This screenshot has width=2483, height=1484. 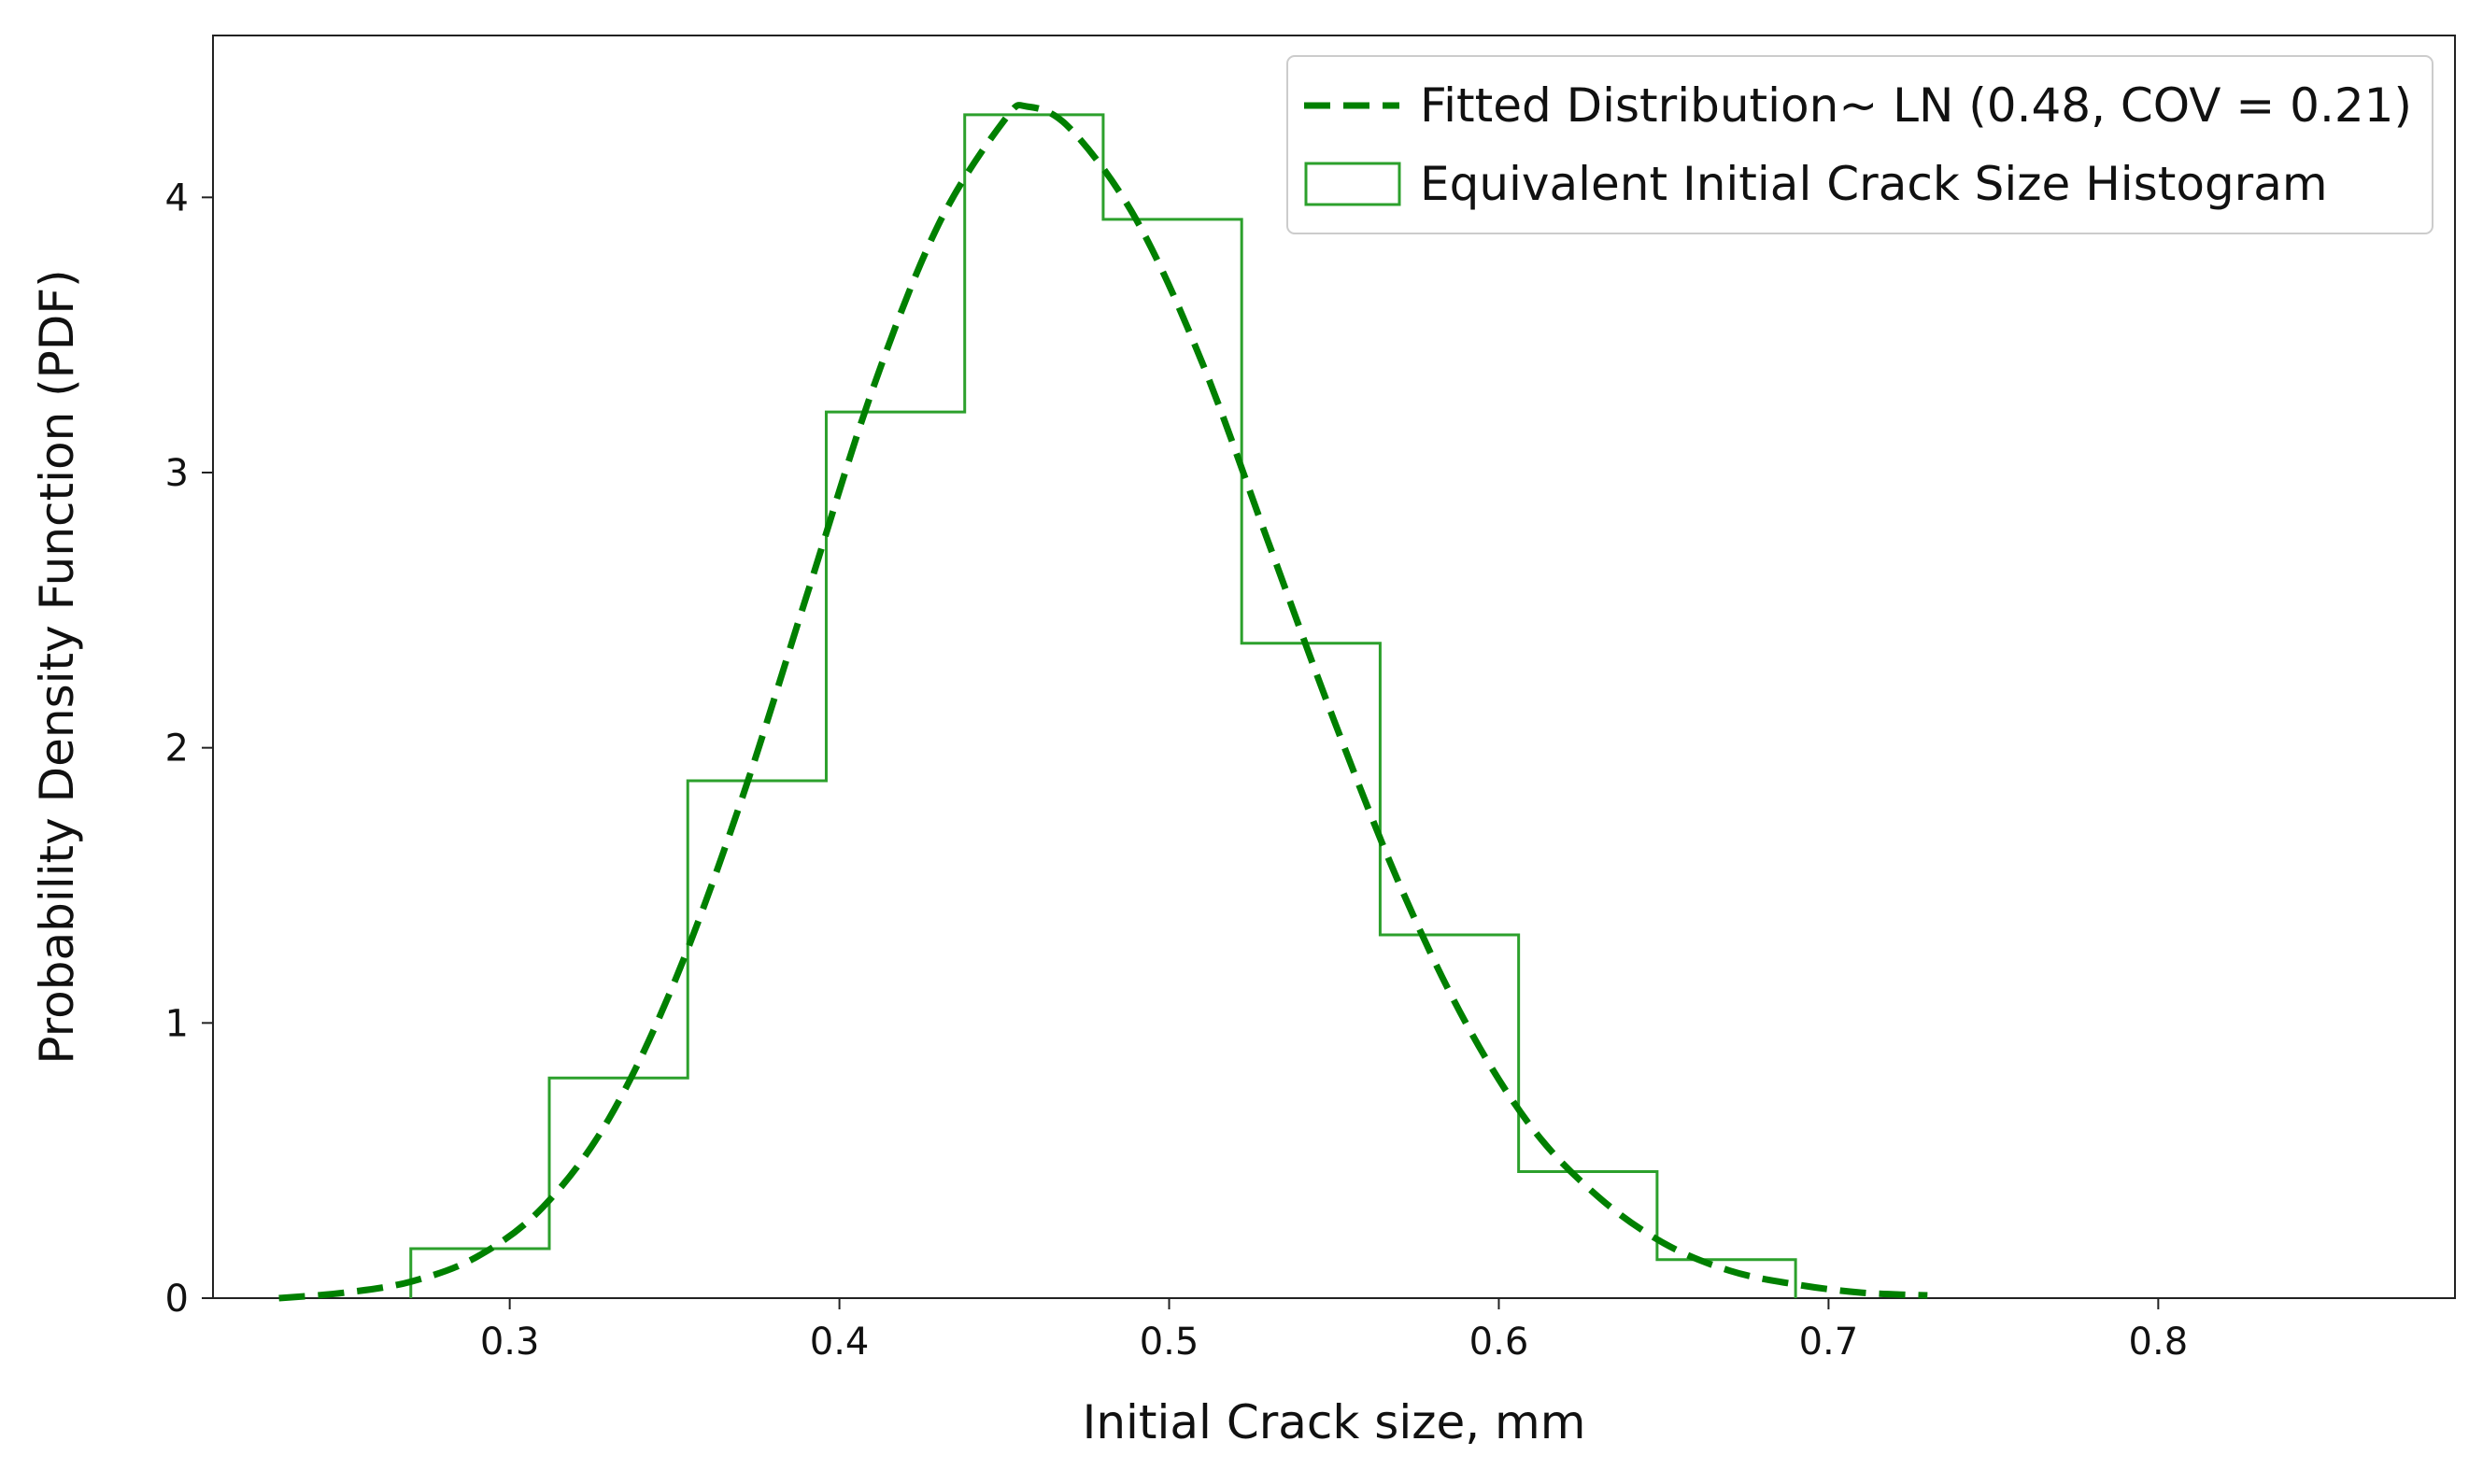 What do you see at coordinates (1874, 184) in the screenshot?
I see `legend-histogram-label: Equivalent Initial Crack Size Histogram` at bounding box center [1874, 184].